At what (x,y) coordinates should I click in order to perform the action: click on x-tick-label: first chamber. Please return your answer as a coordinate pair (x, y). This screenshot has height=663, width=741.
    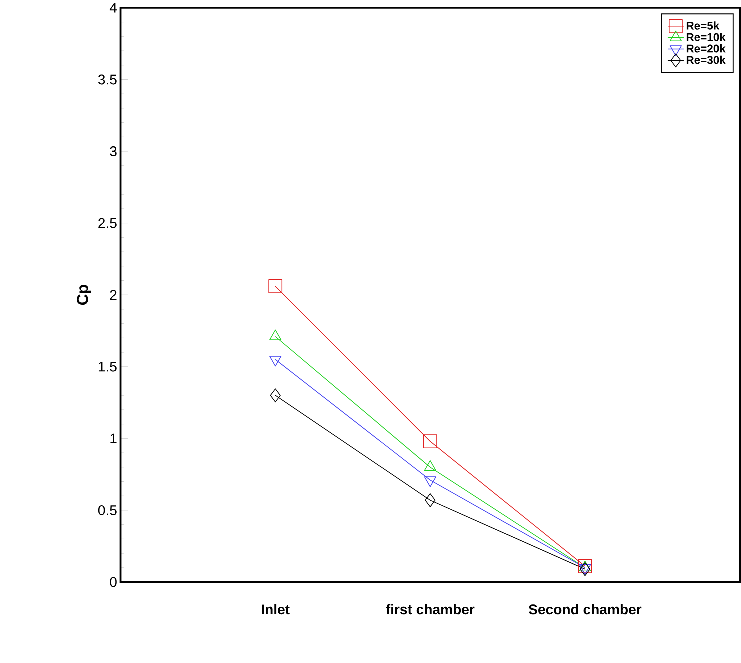
    Looking at the image, I should click on (430, 609).